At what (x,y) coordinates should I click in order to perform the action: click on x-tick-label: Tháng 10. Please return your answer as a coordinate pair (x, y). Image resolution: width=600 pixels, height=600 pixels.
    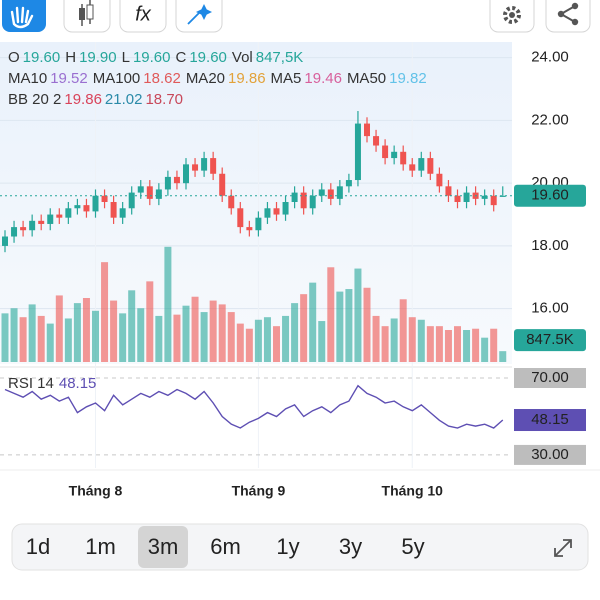
    Looking at the image, I should click on (413, 491).